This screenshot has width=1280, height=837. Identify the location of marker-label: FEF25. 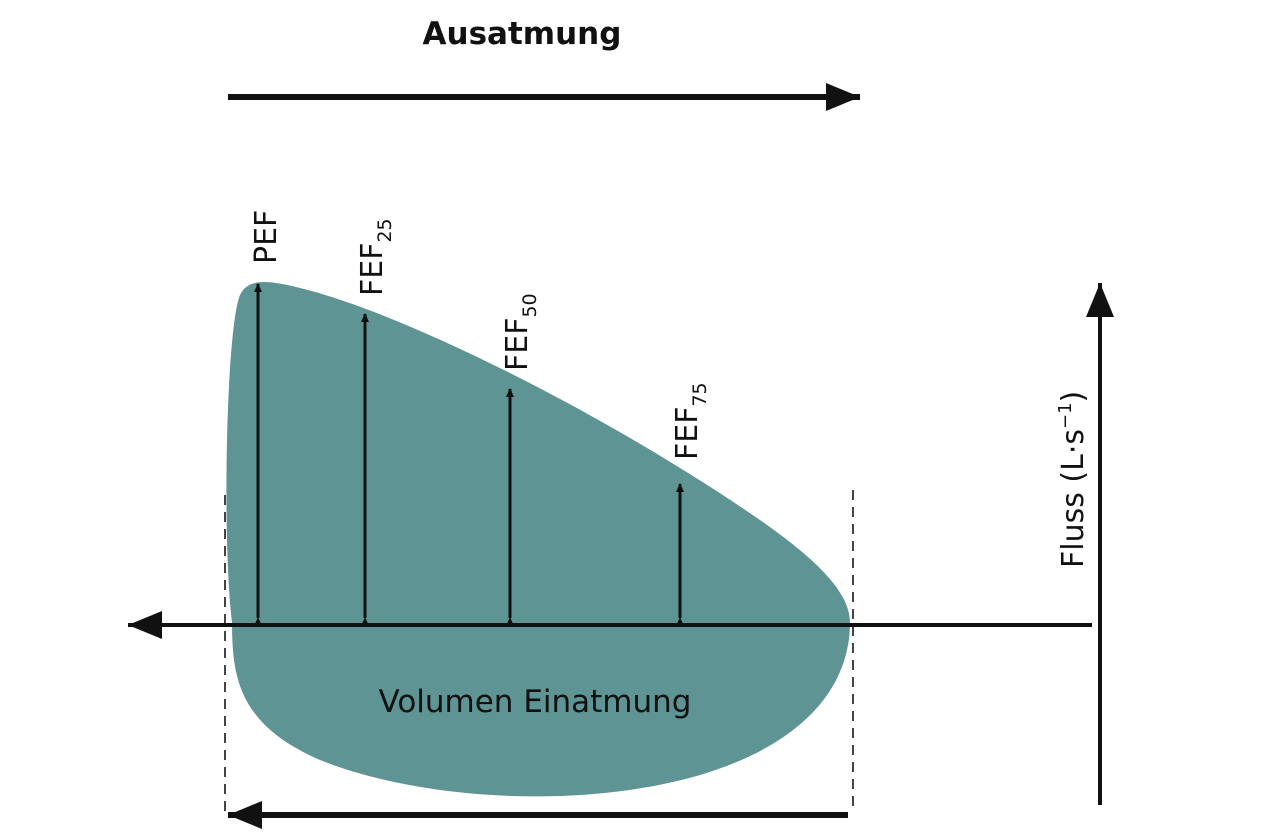
(375, 257).